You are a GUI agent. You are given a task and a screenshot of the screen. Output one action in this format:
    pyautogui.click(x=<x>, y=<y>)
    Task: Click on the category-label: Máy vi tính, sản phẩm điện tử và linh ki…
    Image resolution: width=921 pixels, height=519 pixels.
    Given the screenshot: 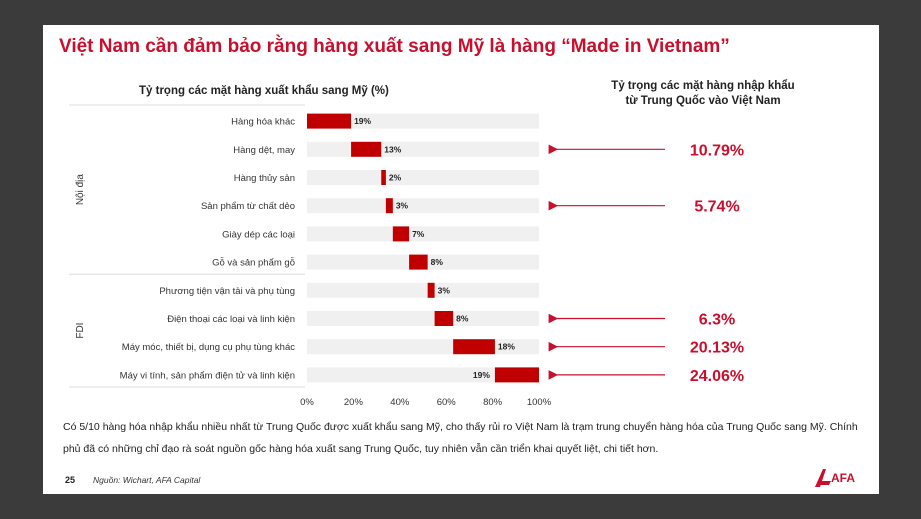 What is the action you would take?
    pyautogui.click(x=207, y=375)
    